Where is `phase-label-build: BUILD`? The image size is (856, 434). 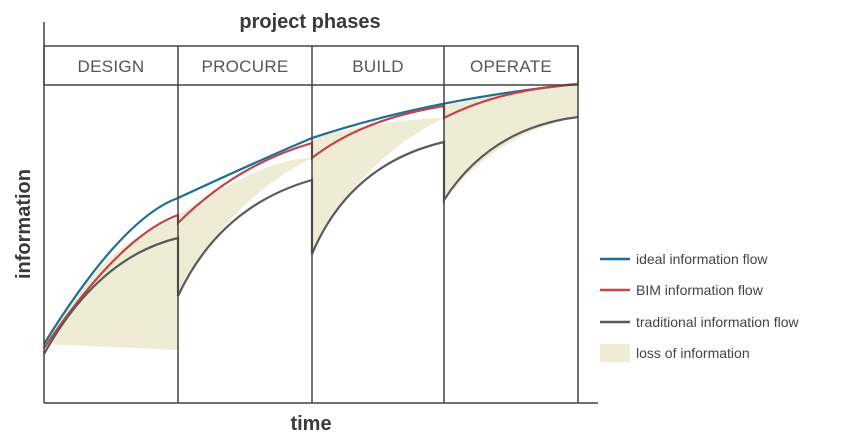
phase-label-build: BUILD is located at coordinates (378, 66).